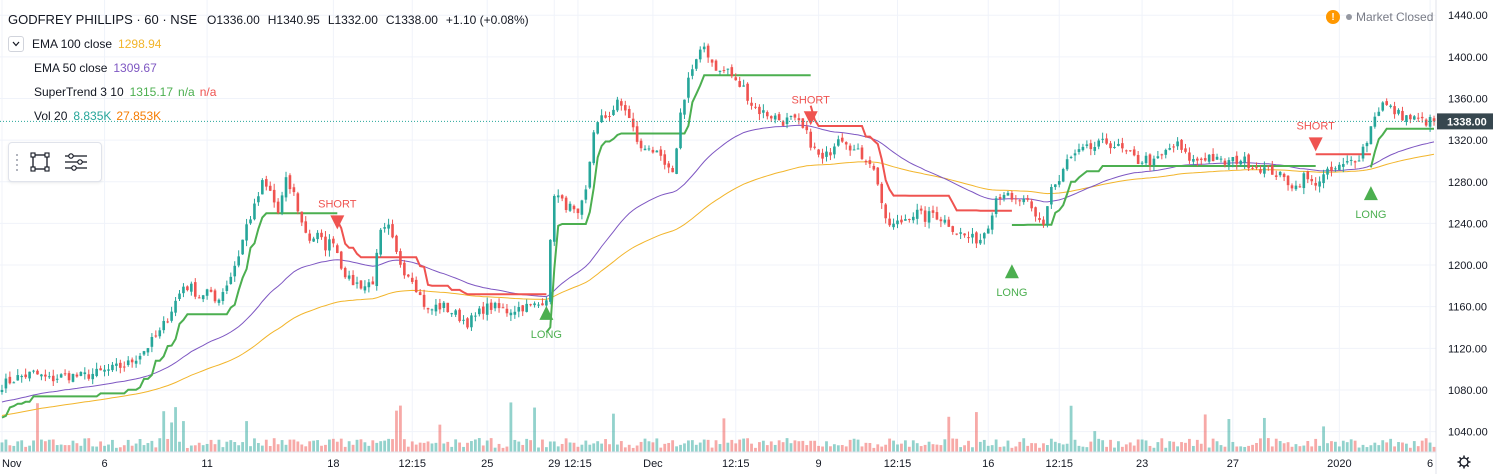 Image resolution: width=1494 pixels, height=474 pixels. What do you see at coordinates (1464, 462) in the screenshot?
I see `chart-settings-gear-icon` at bounding box center [1464, 462].